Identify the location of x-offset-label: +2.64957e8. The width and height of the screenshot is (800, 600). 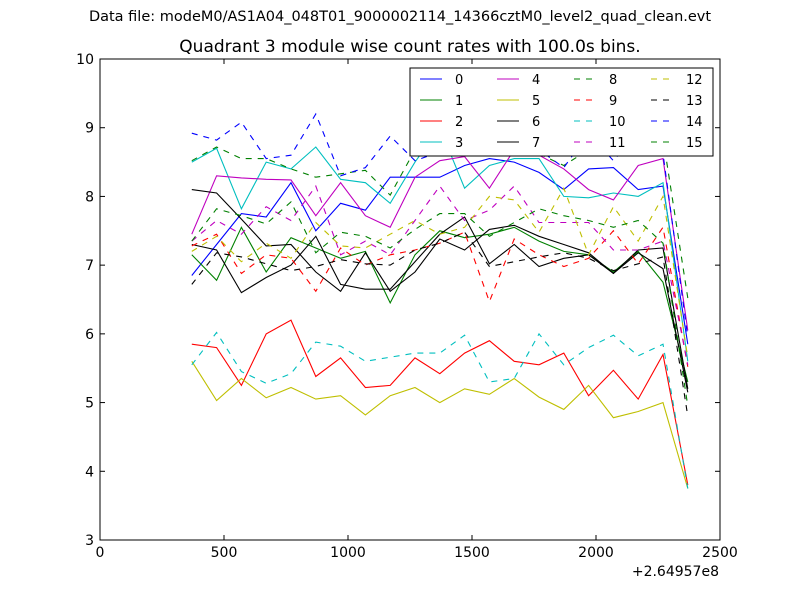
(675, 572).